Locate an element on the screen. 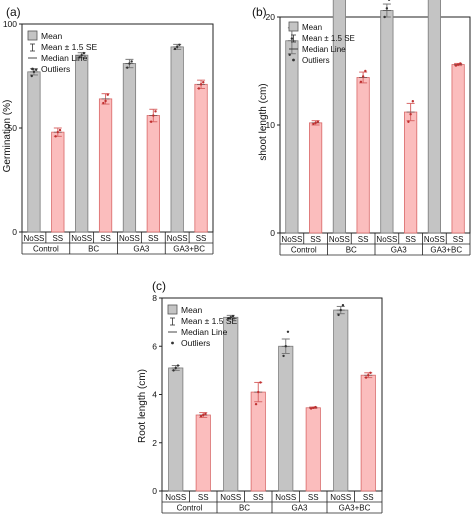 This screenshot has height=519, width=474. y-tick-label: 4 is located at coordinates (154, 395).